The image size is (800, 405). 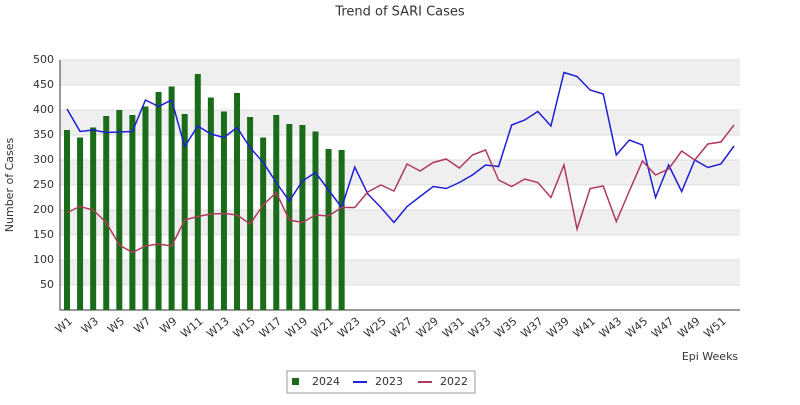 What do you see at coordinates (453, 328) in the screenshot?
I see `x-tick-label: W31` at bounding box center [453, 328].